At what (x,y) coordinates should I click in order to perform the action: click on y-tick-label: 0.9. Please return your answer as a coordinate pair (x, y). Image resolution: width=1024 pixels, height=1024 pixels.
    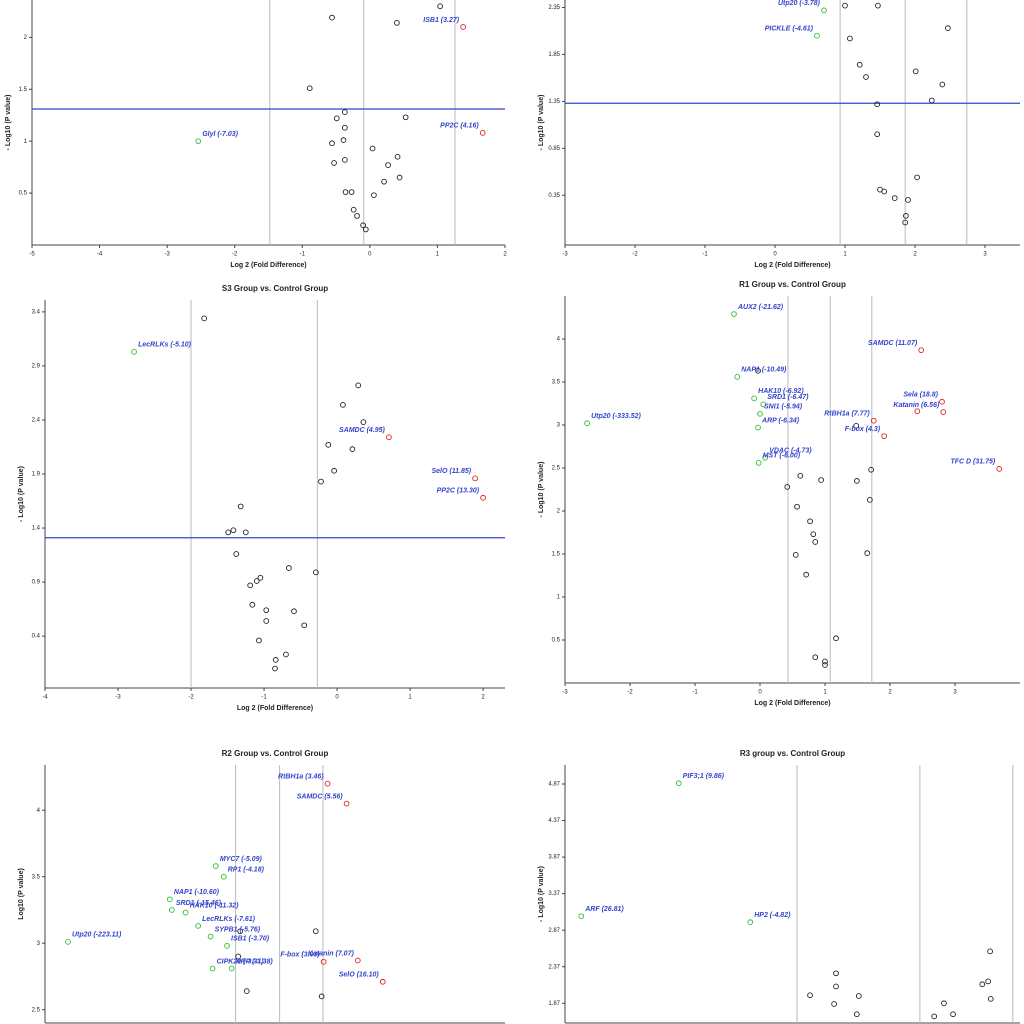
    Looking at the image, I should click on (36, 583).